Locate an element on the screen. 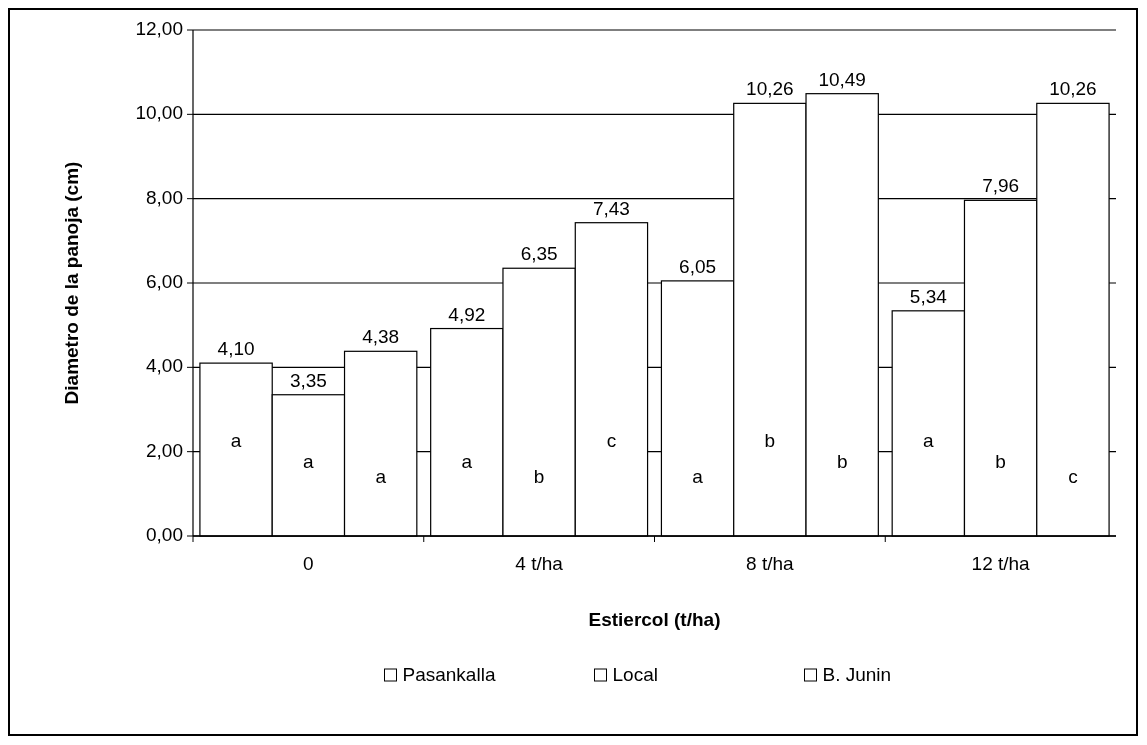 The image size is (1147, 745). data-label: 6,05 is located at coordinates (698, 266).